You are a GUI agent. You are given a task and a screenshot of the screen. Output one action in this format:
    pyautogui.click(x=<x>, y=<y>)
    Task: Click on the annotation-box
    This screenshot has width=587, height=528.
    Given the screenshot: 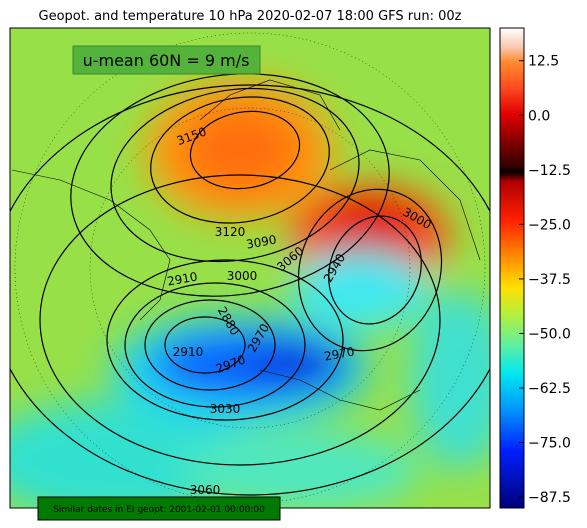 What is the action you would take?
    pyautogui.click(x=166, y=60)
    